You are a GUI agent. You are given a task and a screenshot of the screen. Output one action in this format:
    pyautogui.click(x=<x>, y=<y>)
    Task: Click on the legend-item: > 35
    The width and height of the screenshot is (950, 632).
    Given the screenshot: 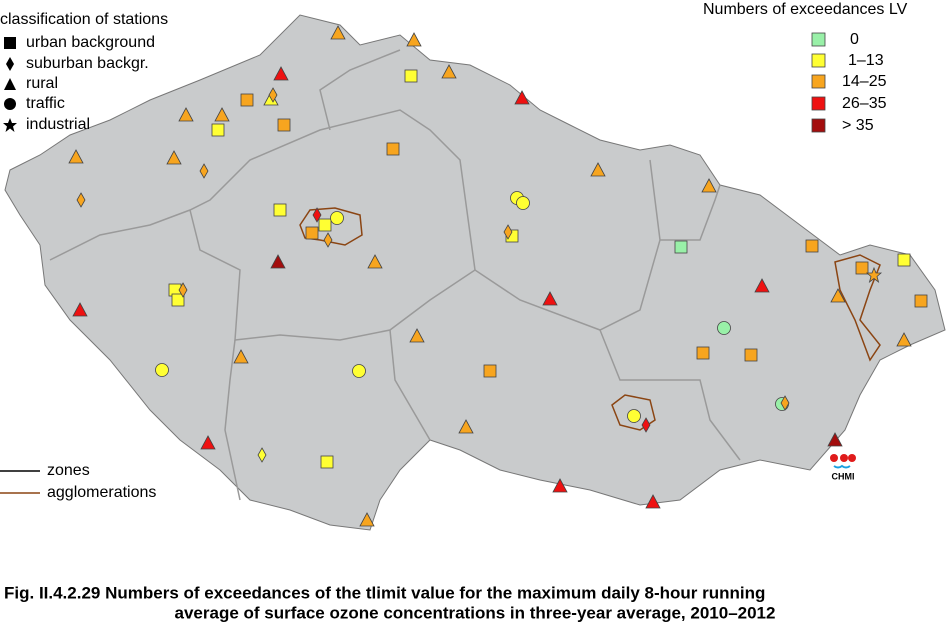 What is the action you would take?
    pyautogui.click(x=858, y=125)
    